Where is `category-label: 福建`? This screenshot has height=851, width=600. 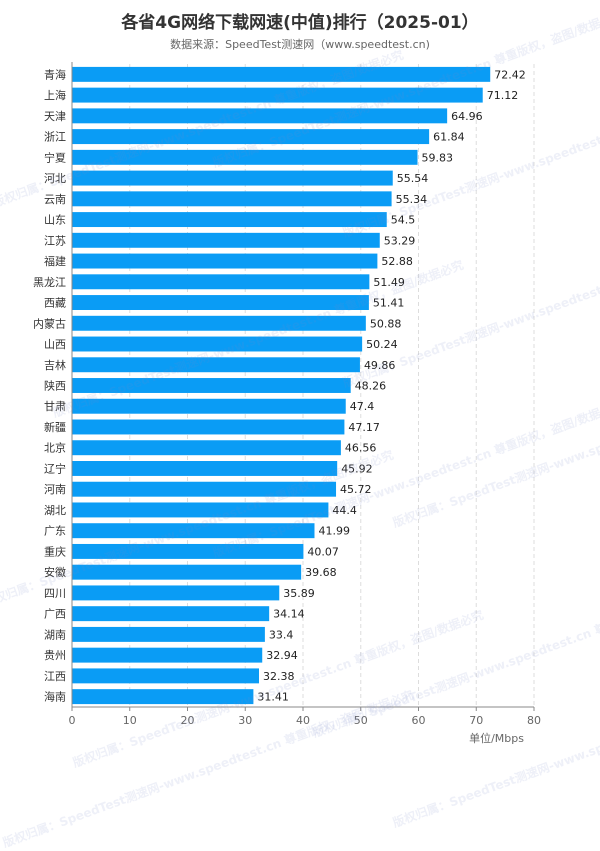
category-label: 福建 is located at coordinates (55, 261).